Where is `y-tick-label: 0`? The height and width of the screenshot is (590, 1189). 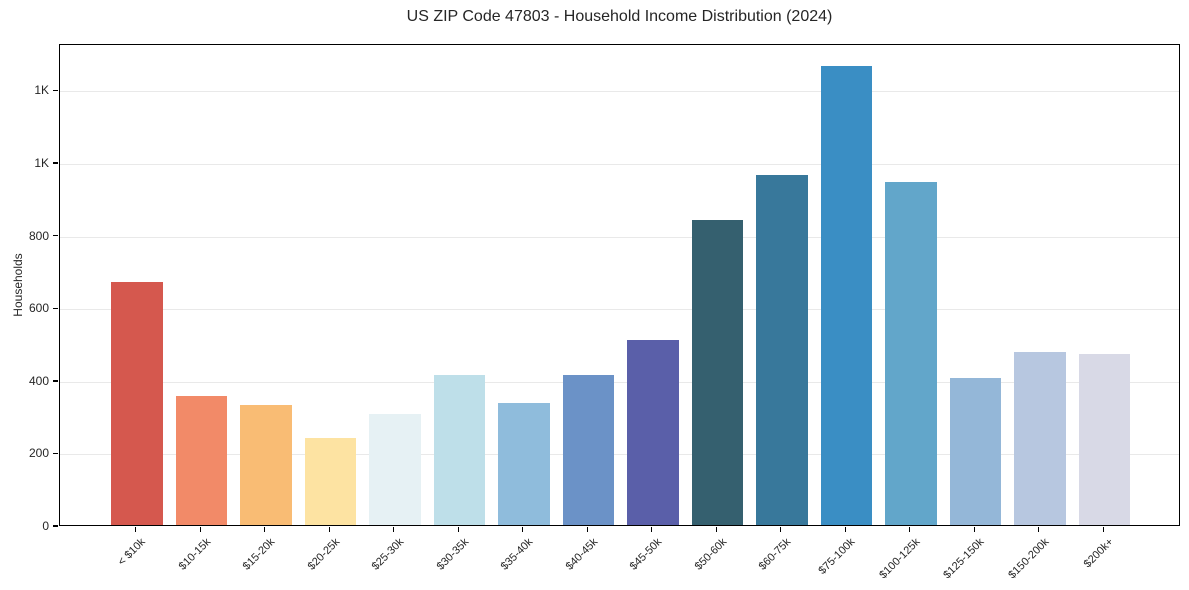
y-tick-label: 0 is located at coordinates (45, 526).